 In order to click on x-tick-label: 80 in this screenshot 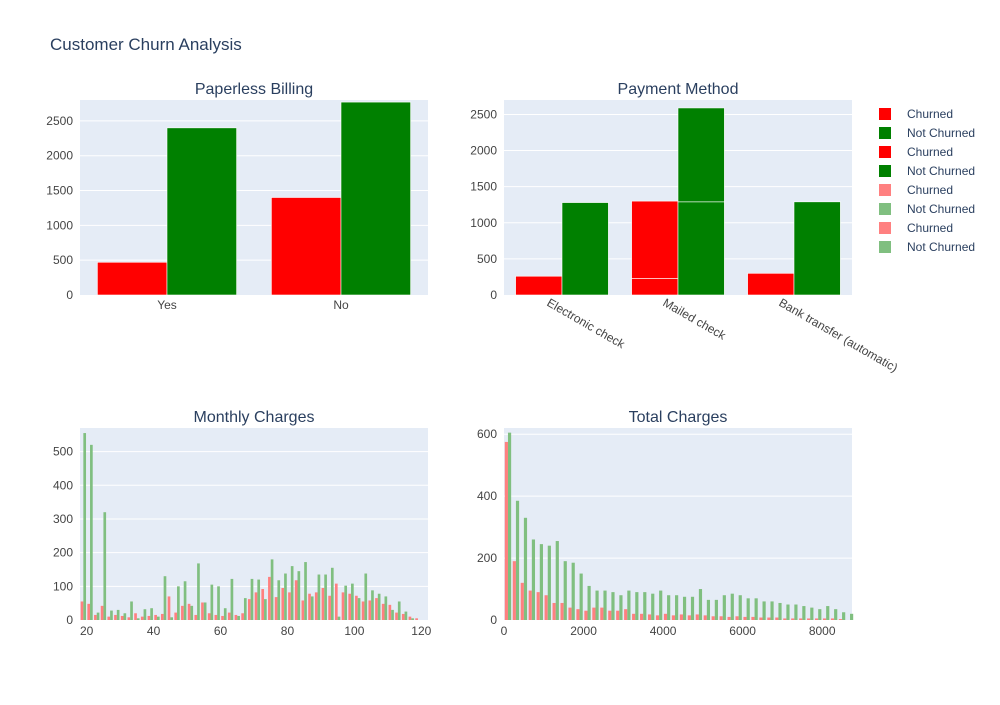, I will do `click(288, 631)`.